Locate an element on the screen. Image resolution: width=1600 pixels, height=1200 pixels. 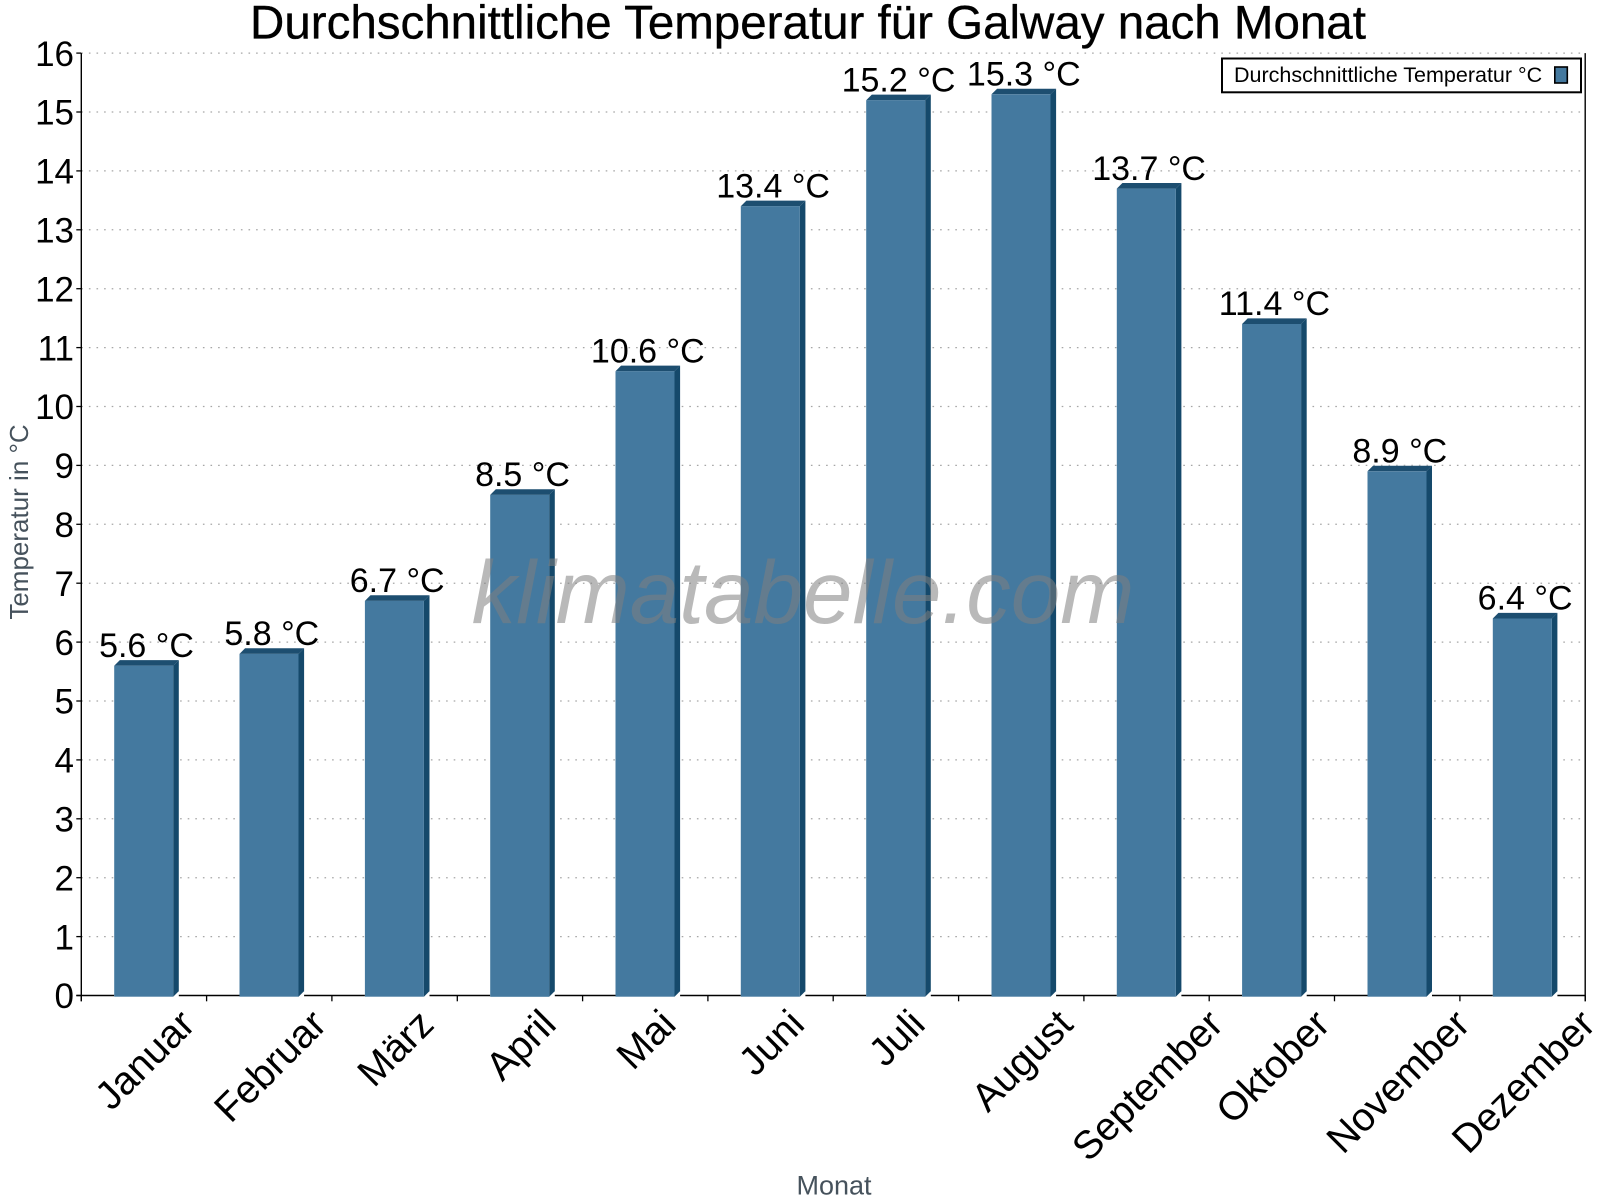
svg-text: 5.6 °C is located at coordinates (146, 646).